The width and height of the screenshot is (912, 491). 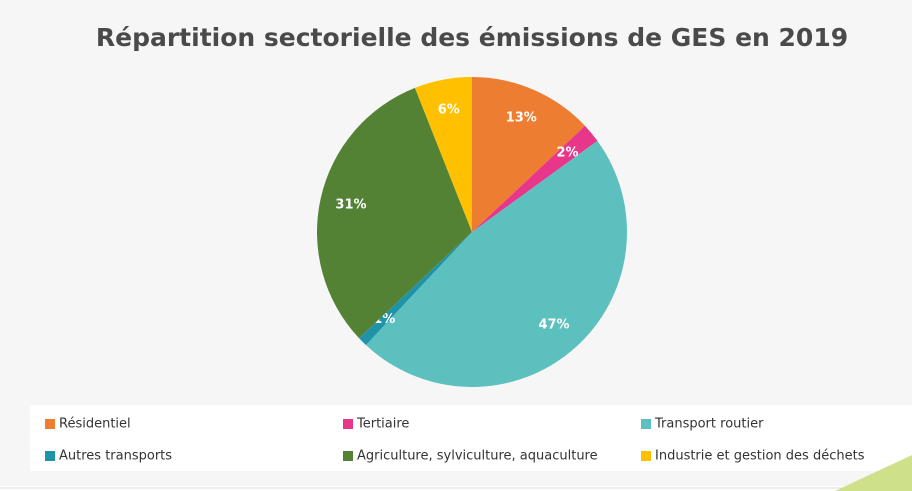 What do you see at coordinates (477, 456) in the screenshot?
I see `legend-label: Agriculture, sylviculture, aquaculture` at bounding box center [477, 456].